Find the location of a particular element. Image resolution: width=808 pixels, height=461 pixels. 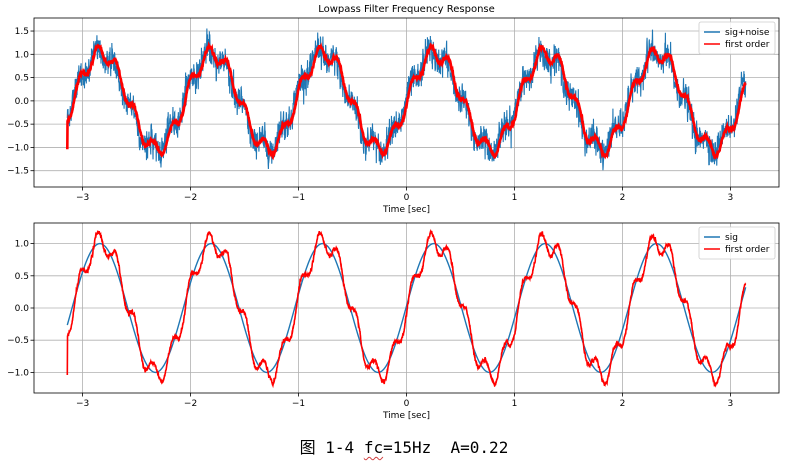

y-tick-label: −1.5 is located at coordinates (18, 172).